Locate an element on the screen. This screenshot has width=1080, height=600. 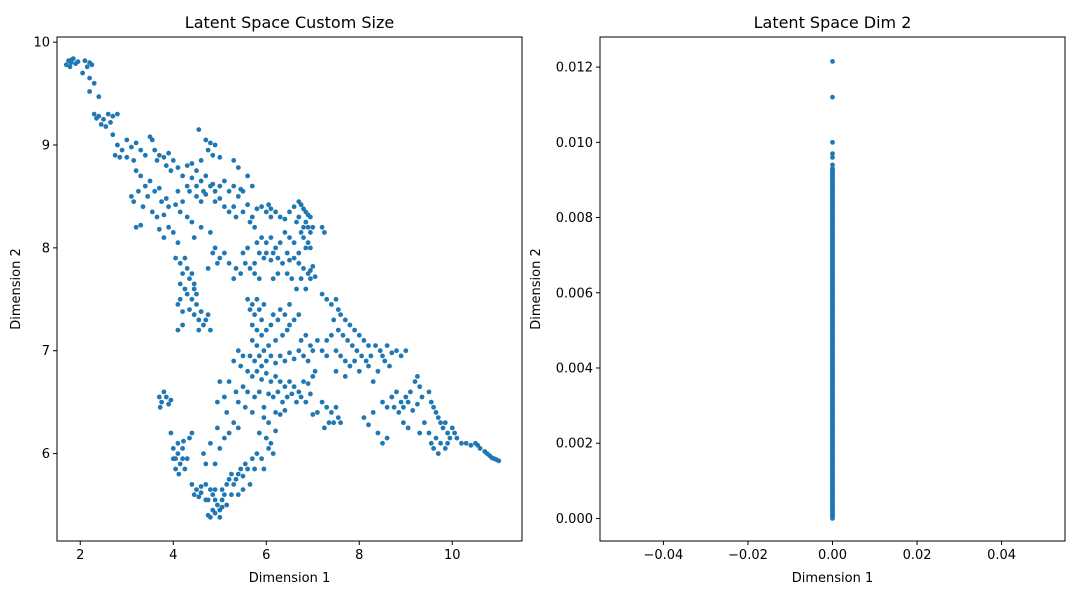
y-tick-label: 0.012 is located at coordinates (574, 68).